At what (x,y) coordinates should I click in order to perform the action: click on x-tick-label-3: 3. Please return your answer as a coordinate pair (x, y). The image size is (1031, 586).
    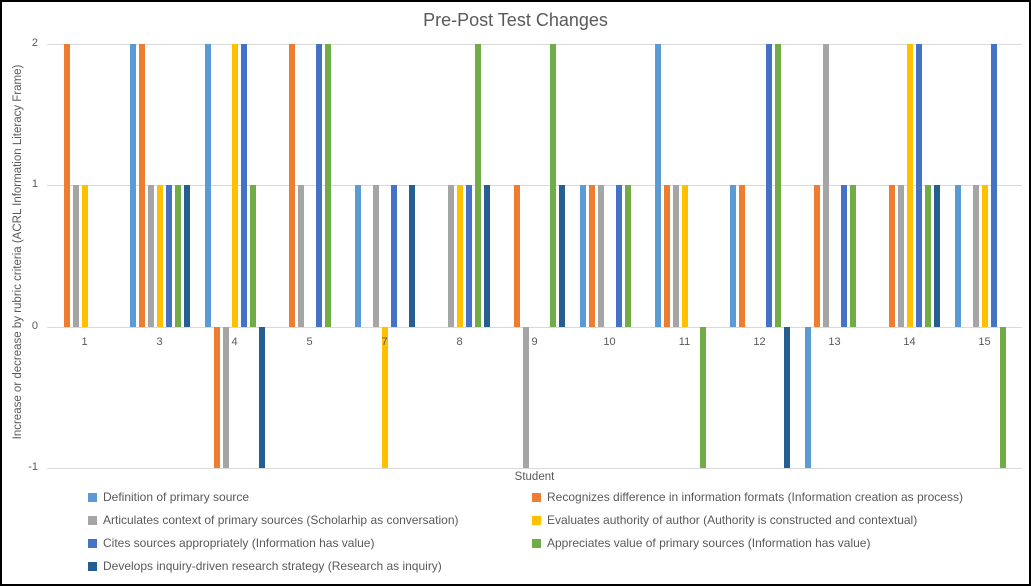
    Looking at the image, I should click on (159, 342).